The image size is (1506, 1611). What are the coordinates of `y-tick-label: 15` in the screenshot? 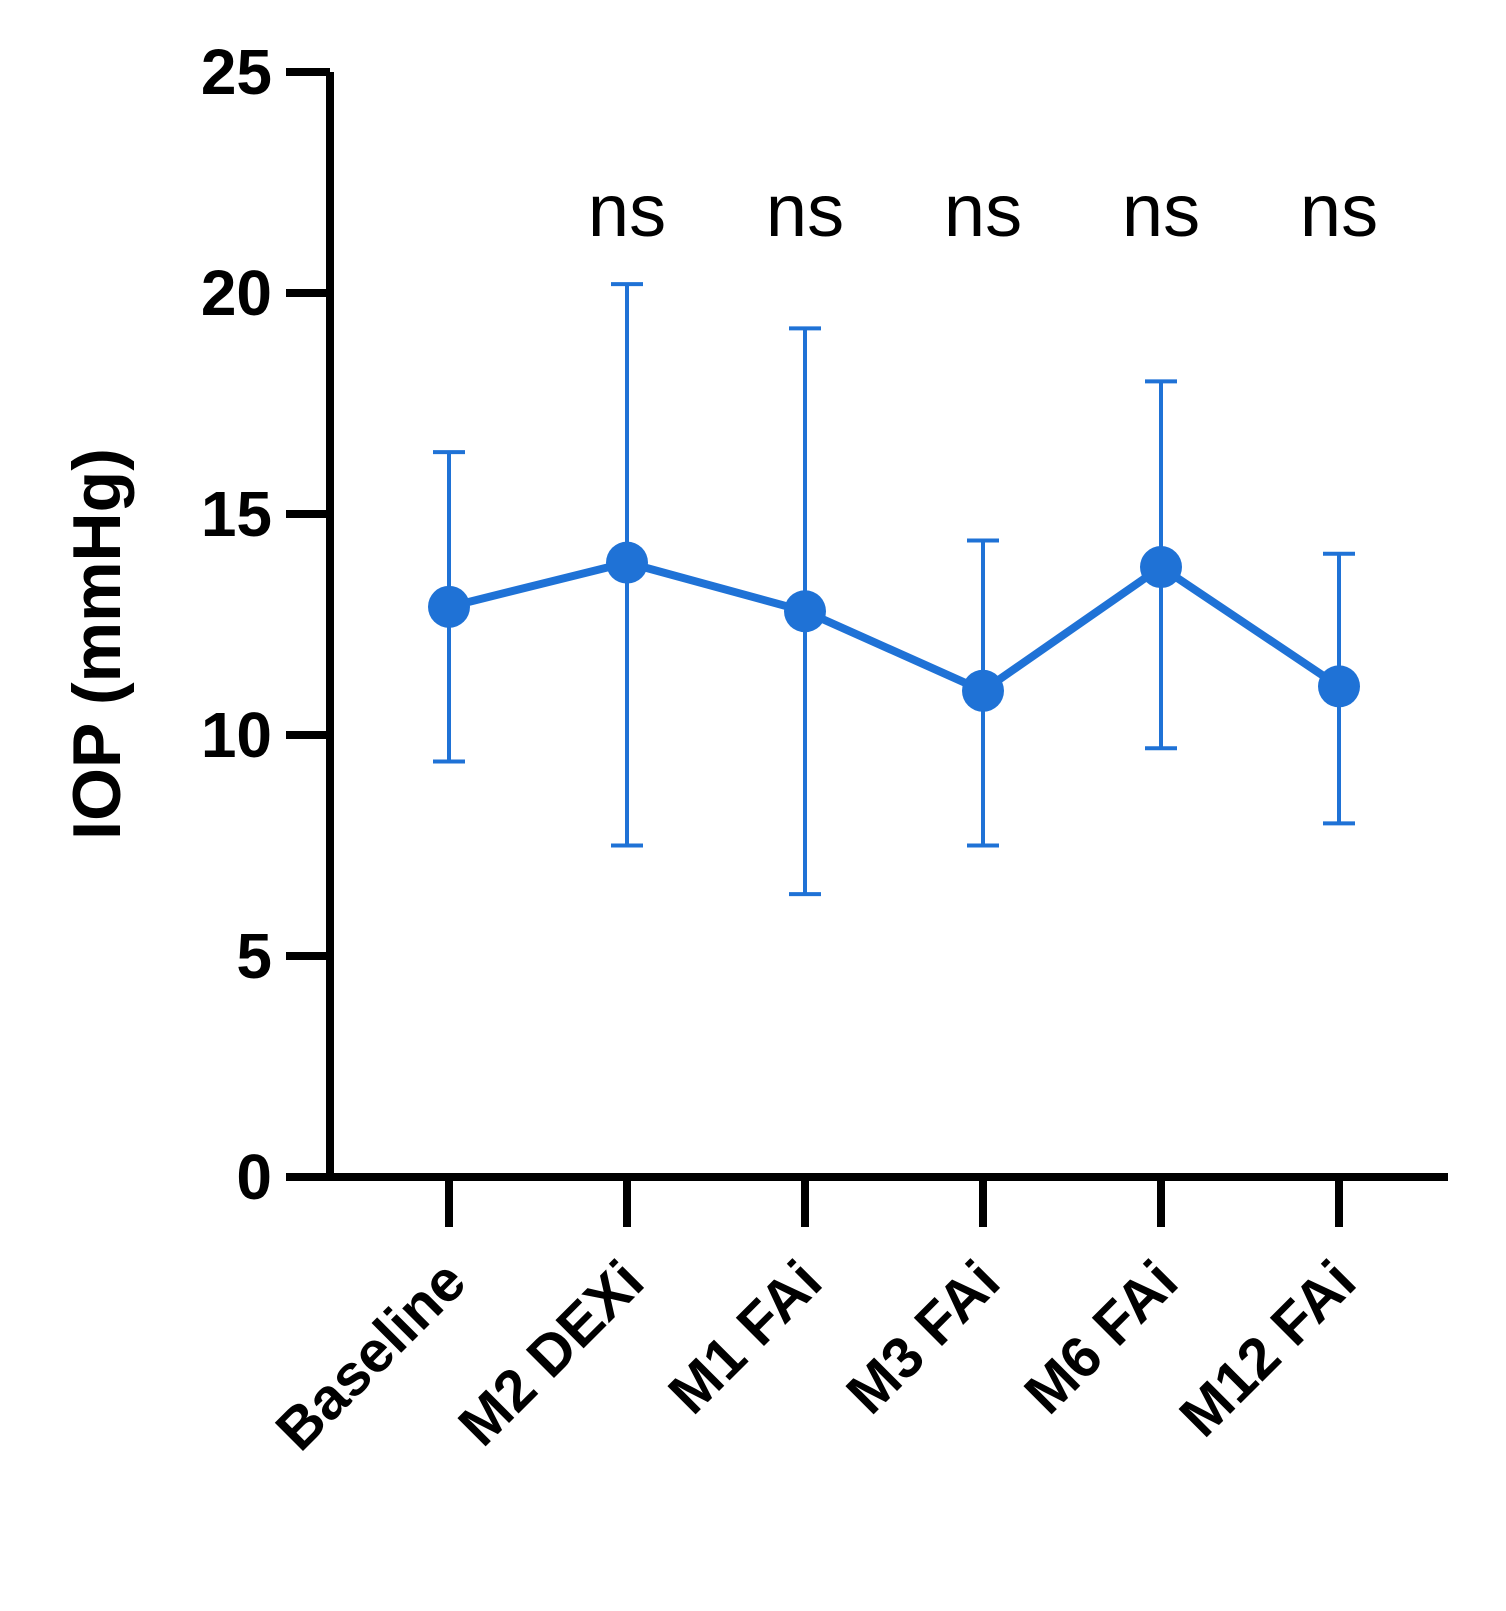 It's located at (236, 514).